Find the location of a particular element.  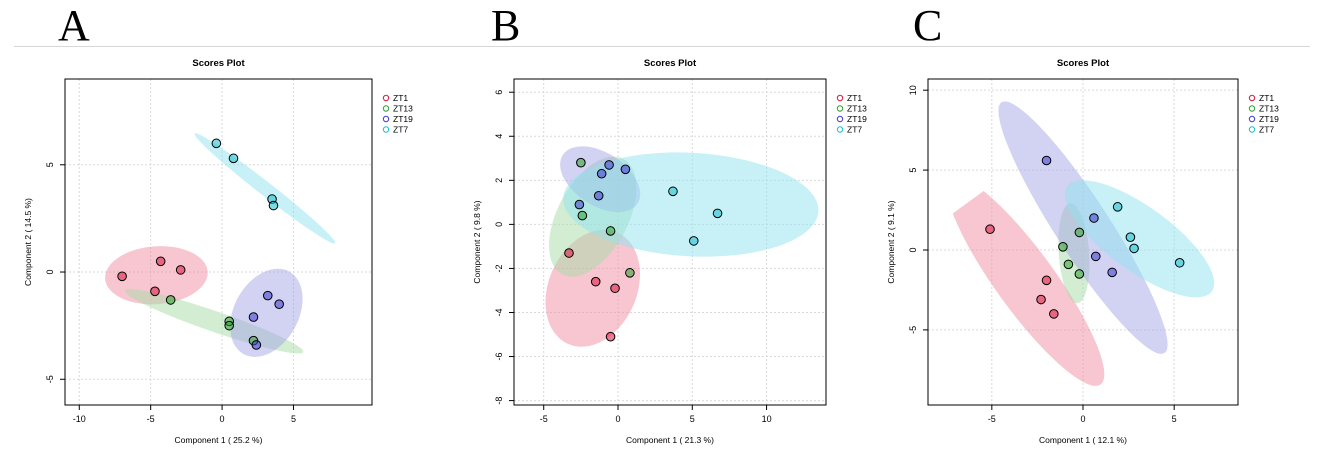

y-tick-label: -6 is located at coordinates (499, 357).